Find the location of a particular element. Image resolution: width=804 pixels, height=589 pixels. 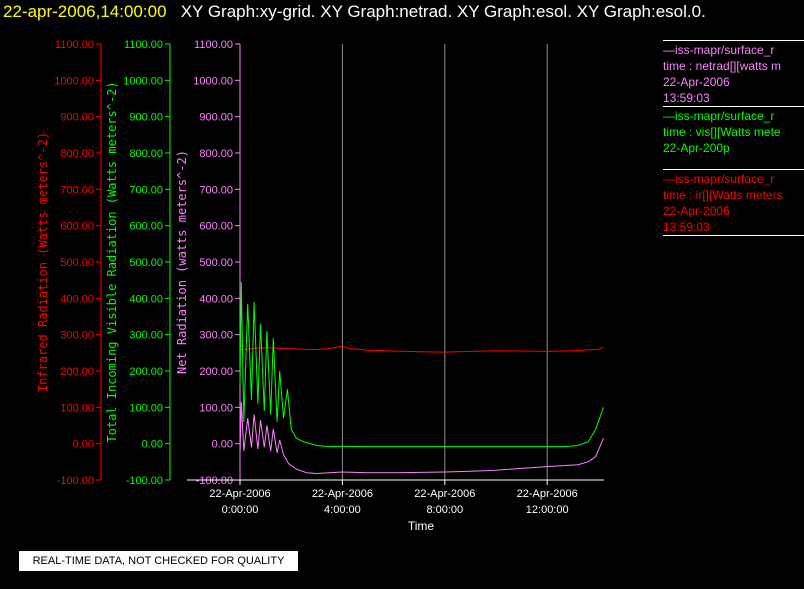

series-line-ir is located at coordinates (421, 349).